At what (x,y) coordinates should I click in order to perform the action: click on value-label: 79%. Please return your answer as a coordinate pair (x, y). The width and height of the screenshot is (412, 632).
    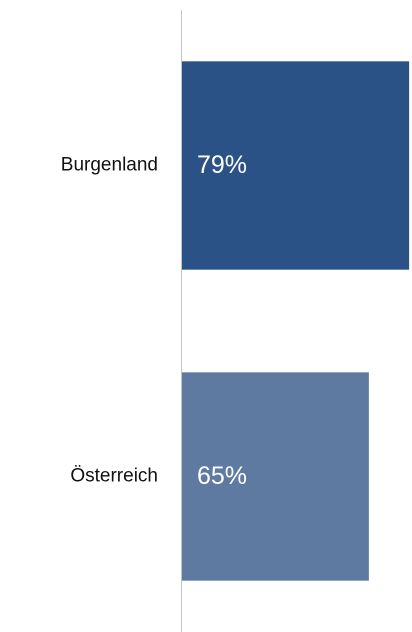
    Looking at the image, I should click on (222, 165).